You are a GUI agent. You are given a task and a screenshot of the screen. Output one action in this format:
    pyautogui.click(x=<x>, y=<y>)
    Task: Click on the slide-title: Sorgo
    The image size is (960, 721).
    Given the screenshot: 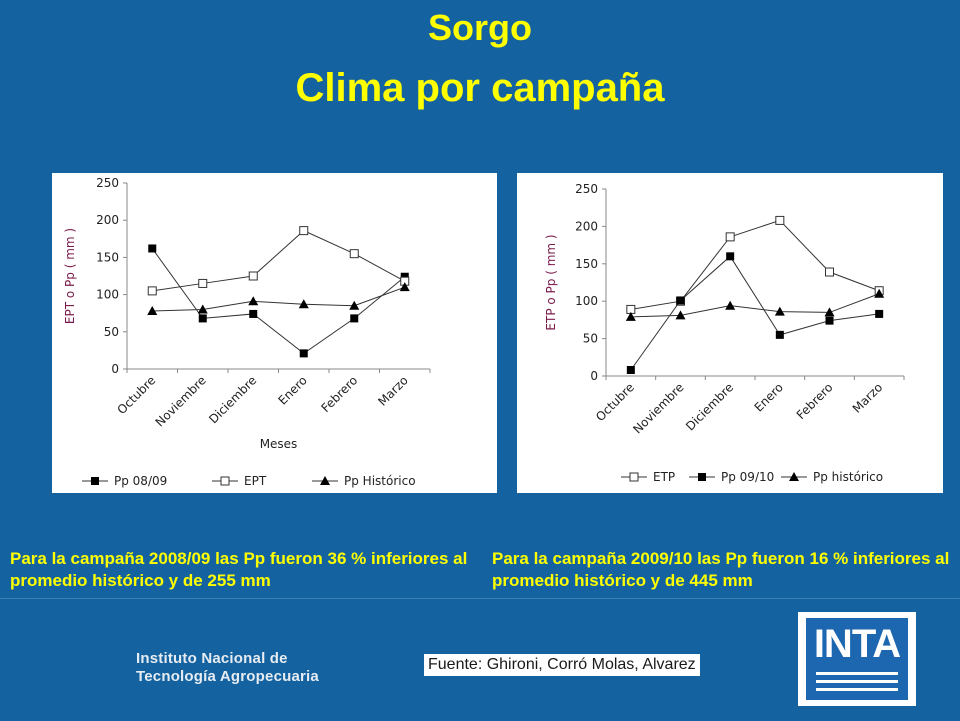 What is the action you would take?
    pyautogui.click(x=480, y=27)
    